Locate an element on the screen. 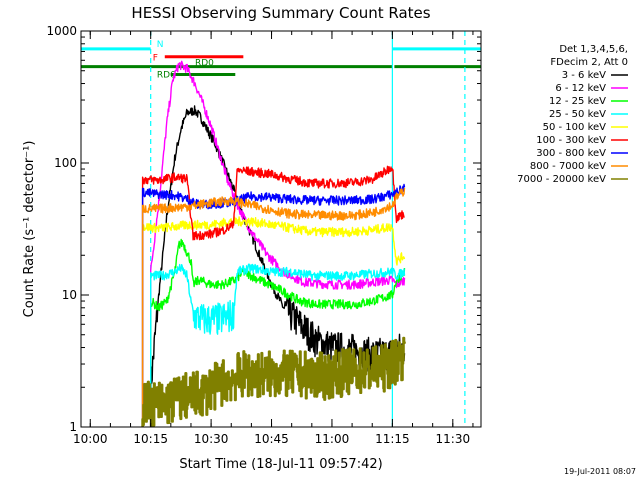 This screenshot has height=480, width=640. x-tick-label: 10:30 is located at coordinates (211, 439).